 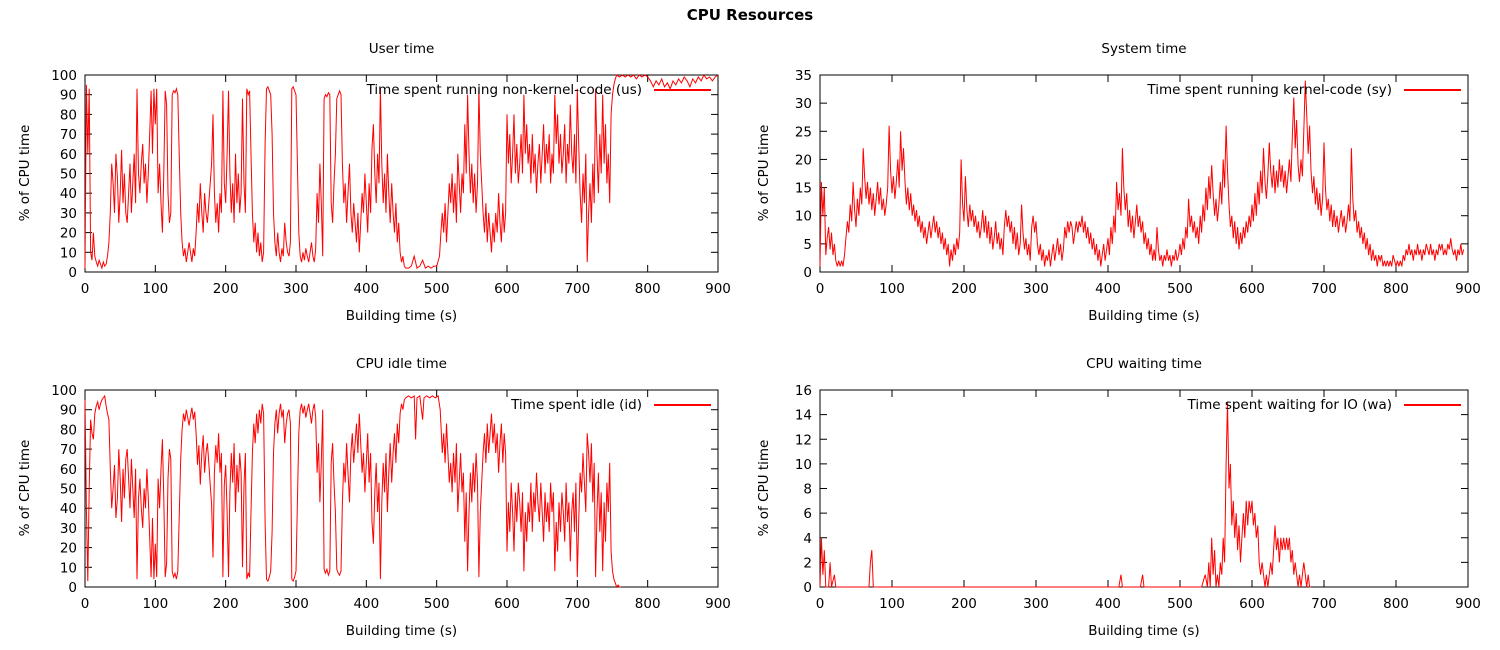 I want to click on y-tick-label: 5, so click(x=807, y=245).